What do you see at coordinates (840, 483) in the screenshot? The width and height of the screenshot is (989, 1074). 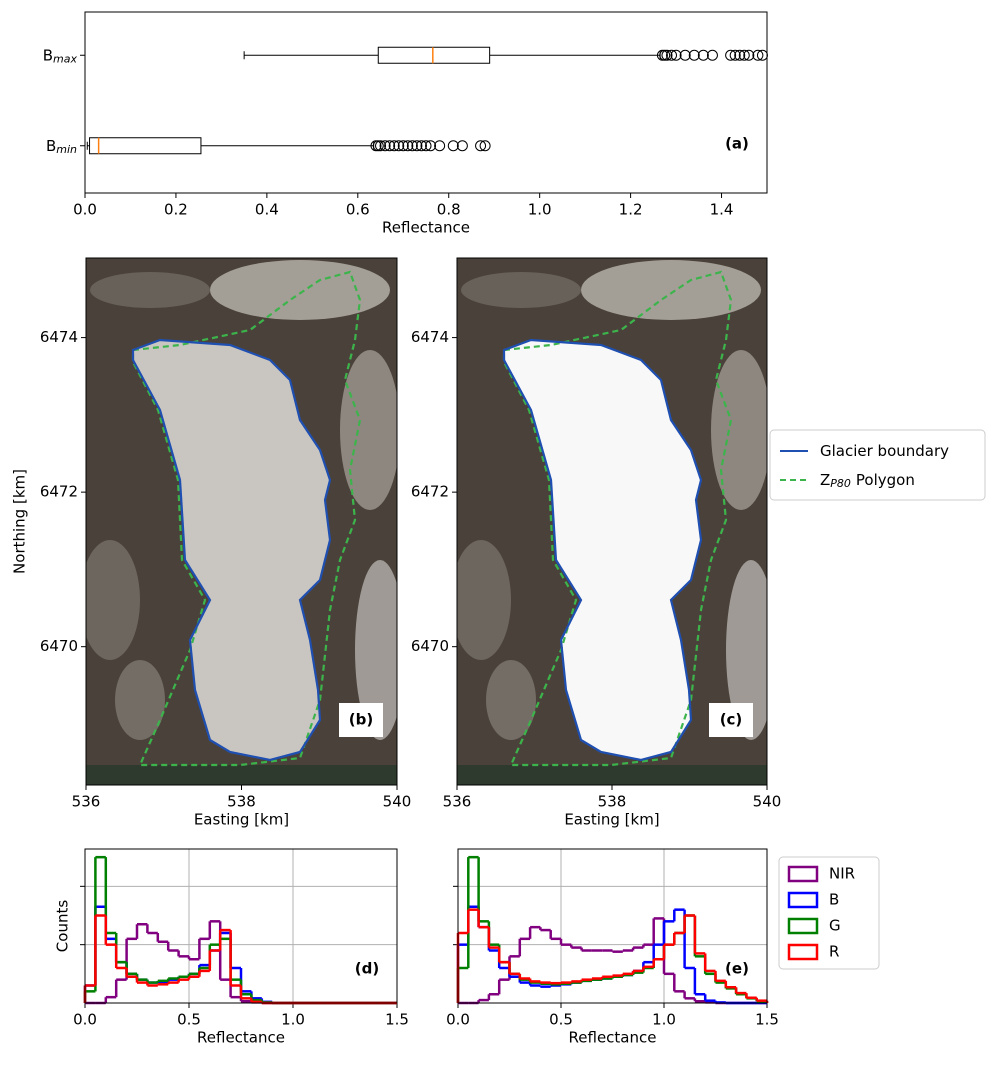 I see `legend-label-sub: P80` at bounding box center [840, 483].